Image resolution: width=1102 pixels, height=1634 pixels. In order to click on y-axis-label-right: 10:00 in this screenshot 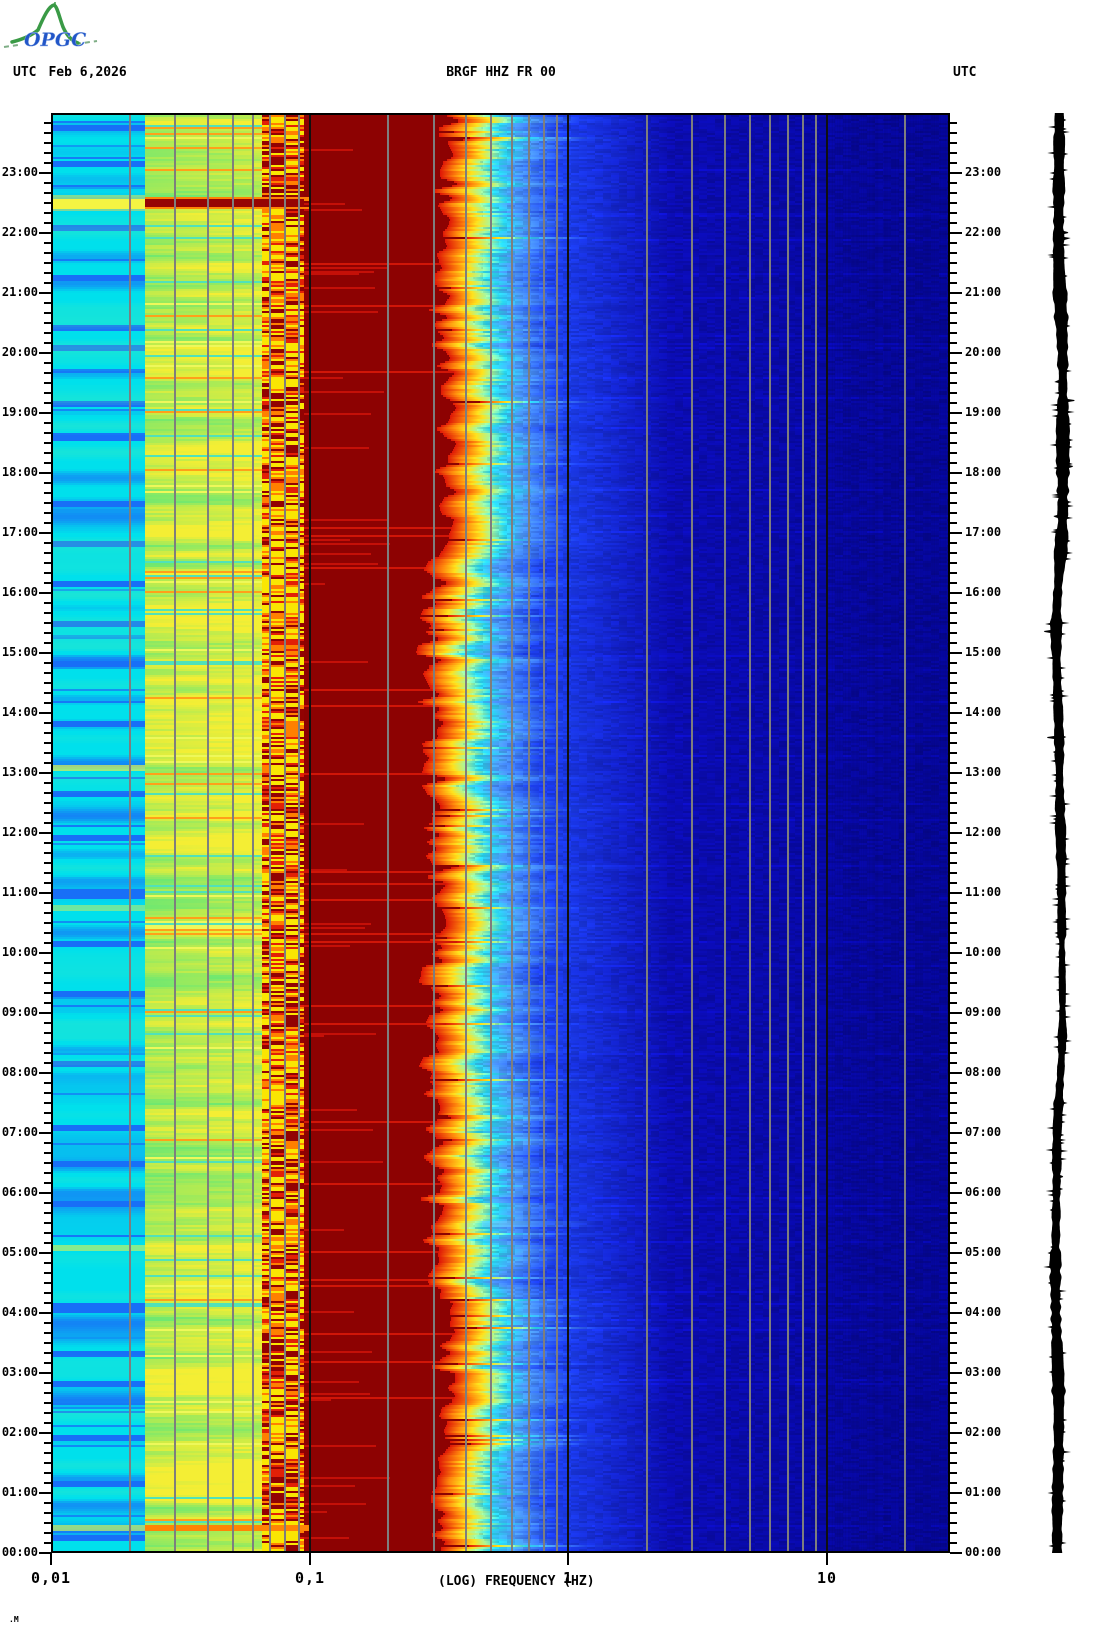, I will do `click(983, 952)`.